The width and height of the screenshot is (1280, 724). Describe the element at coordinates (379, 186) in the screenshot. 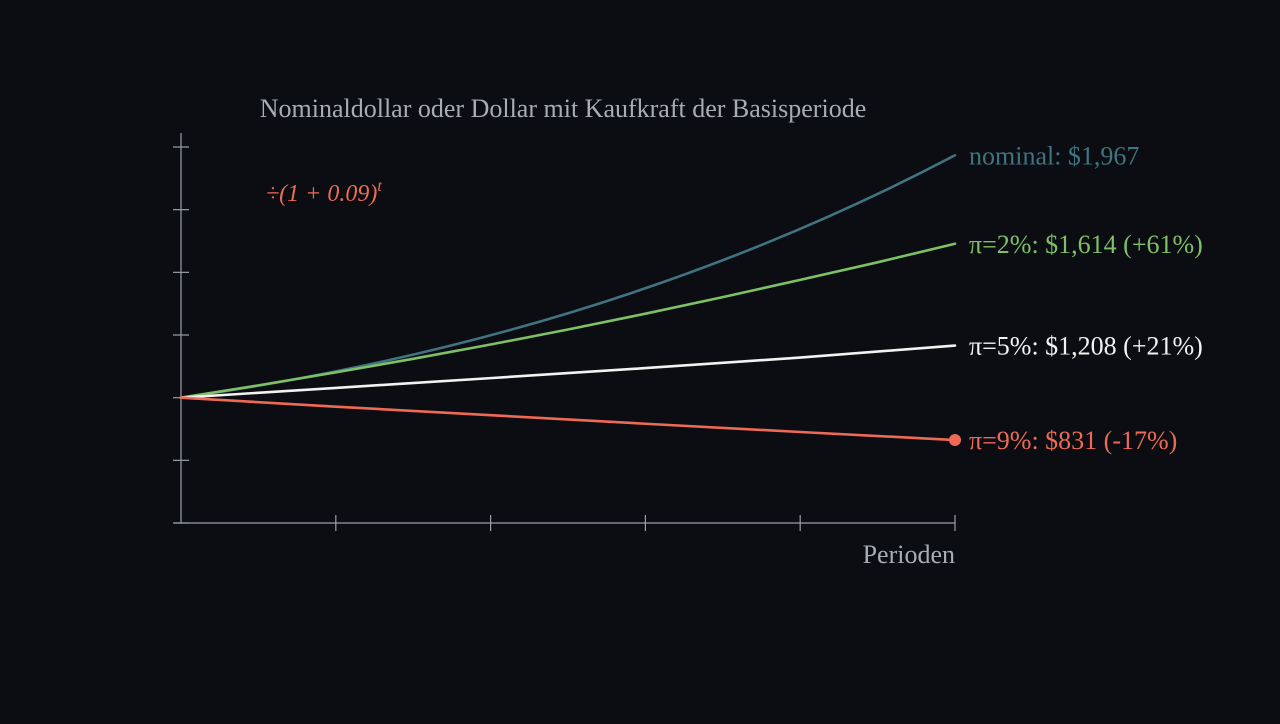

I see `deflator-exponent: t` at that location.